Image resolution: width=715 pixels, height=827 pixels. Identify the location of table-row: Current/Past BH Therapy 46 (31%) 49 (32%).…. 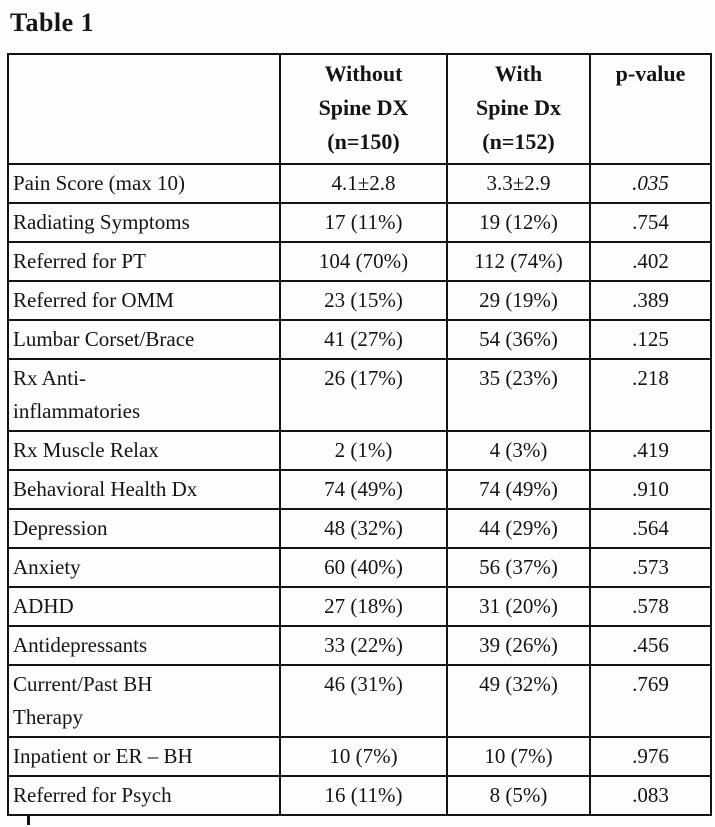
(359, 701).